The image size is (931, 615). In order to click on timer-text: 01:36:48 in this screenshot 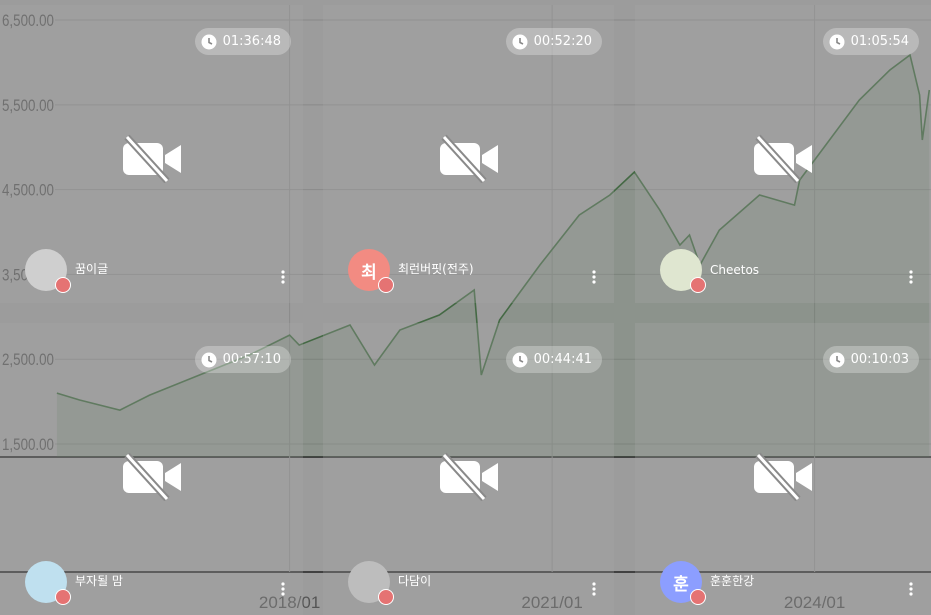, I will do `click(251, 41)`.